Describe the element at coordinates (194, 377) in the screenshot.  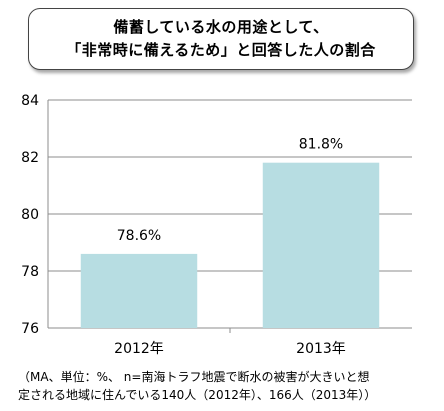
I see `footnote-line-1: （MA、単位：%、 n=南海トラフ地震で断水の被害が大きいと想` at that location.